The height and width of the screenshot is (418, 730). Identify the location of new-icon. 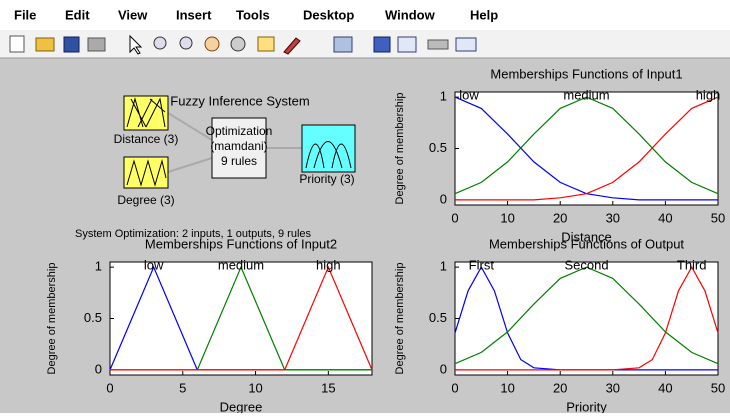
(17, 44).